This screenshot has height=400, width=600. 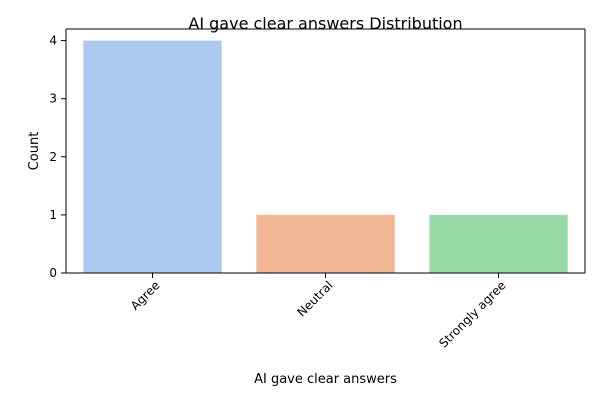 I want to click on bar-agree, so click(x=152, y=157).